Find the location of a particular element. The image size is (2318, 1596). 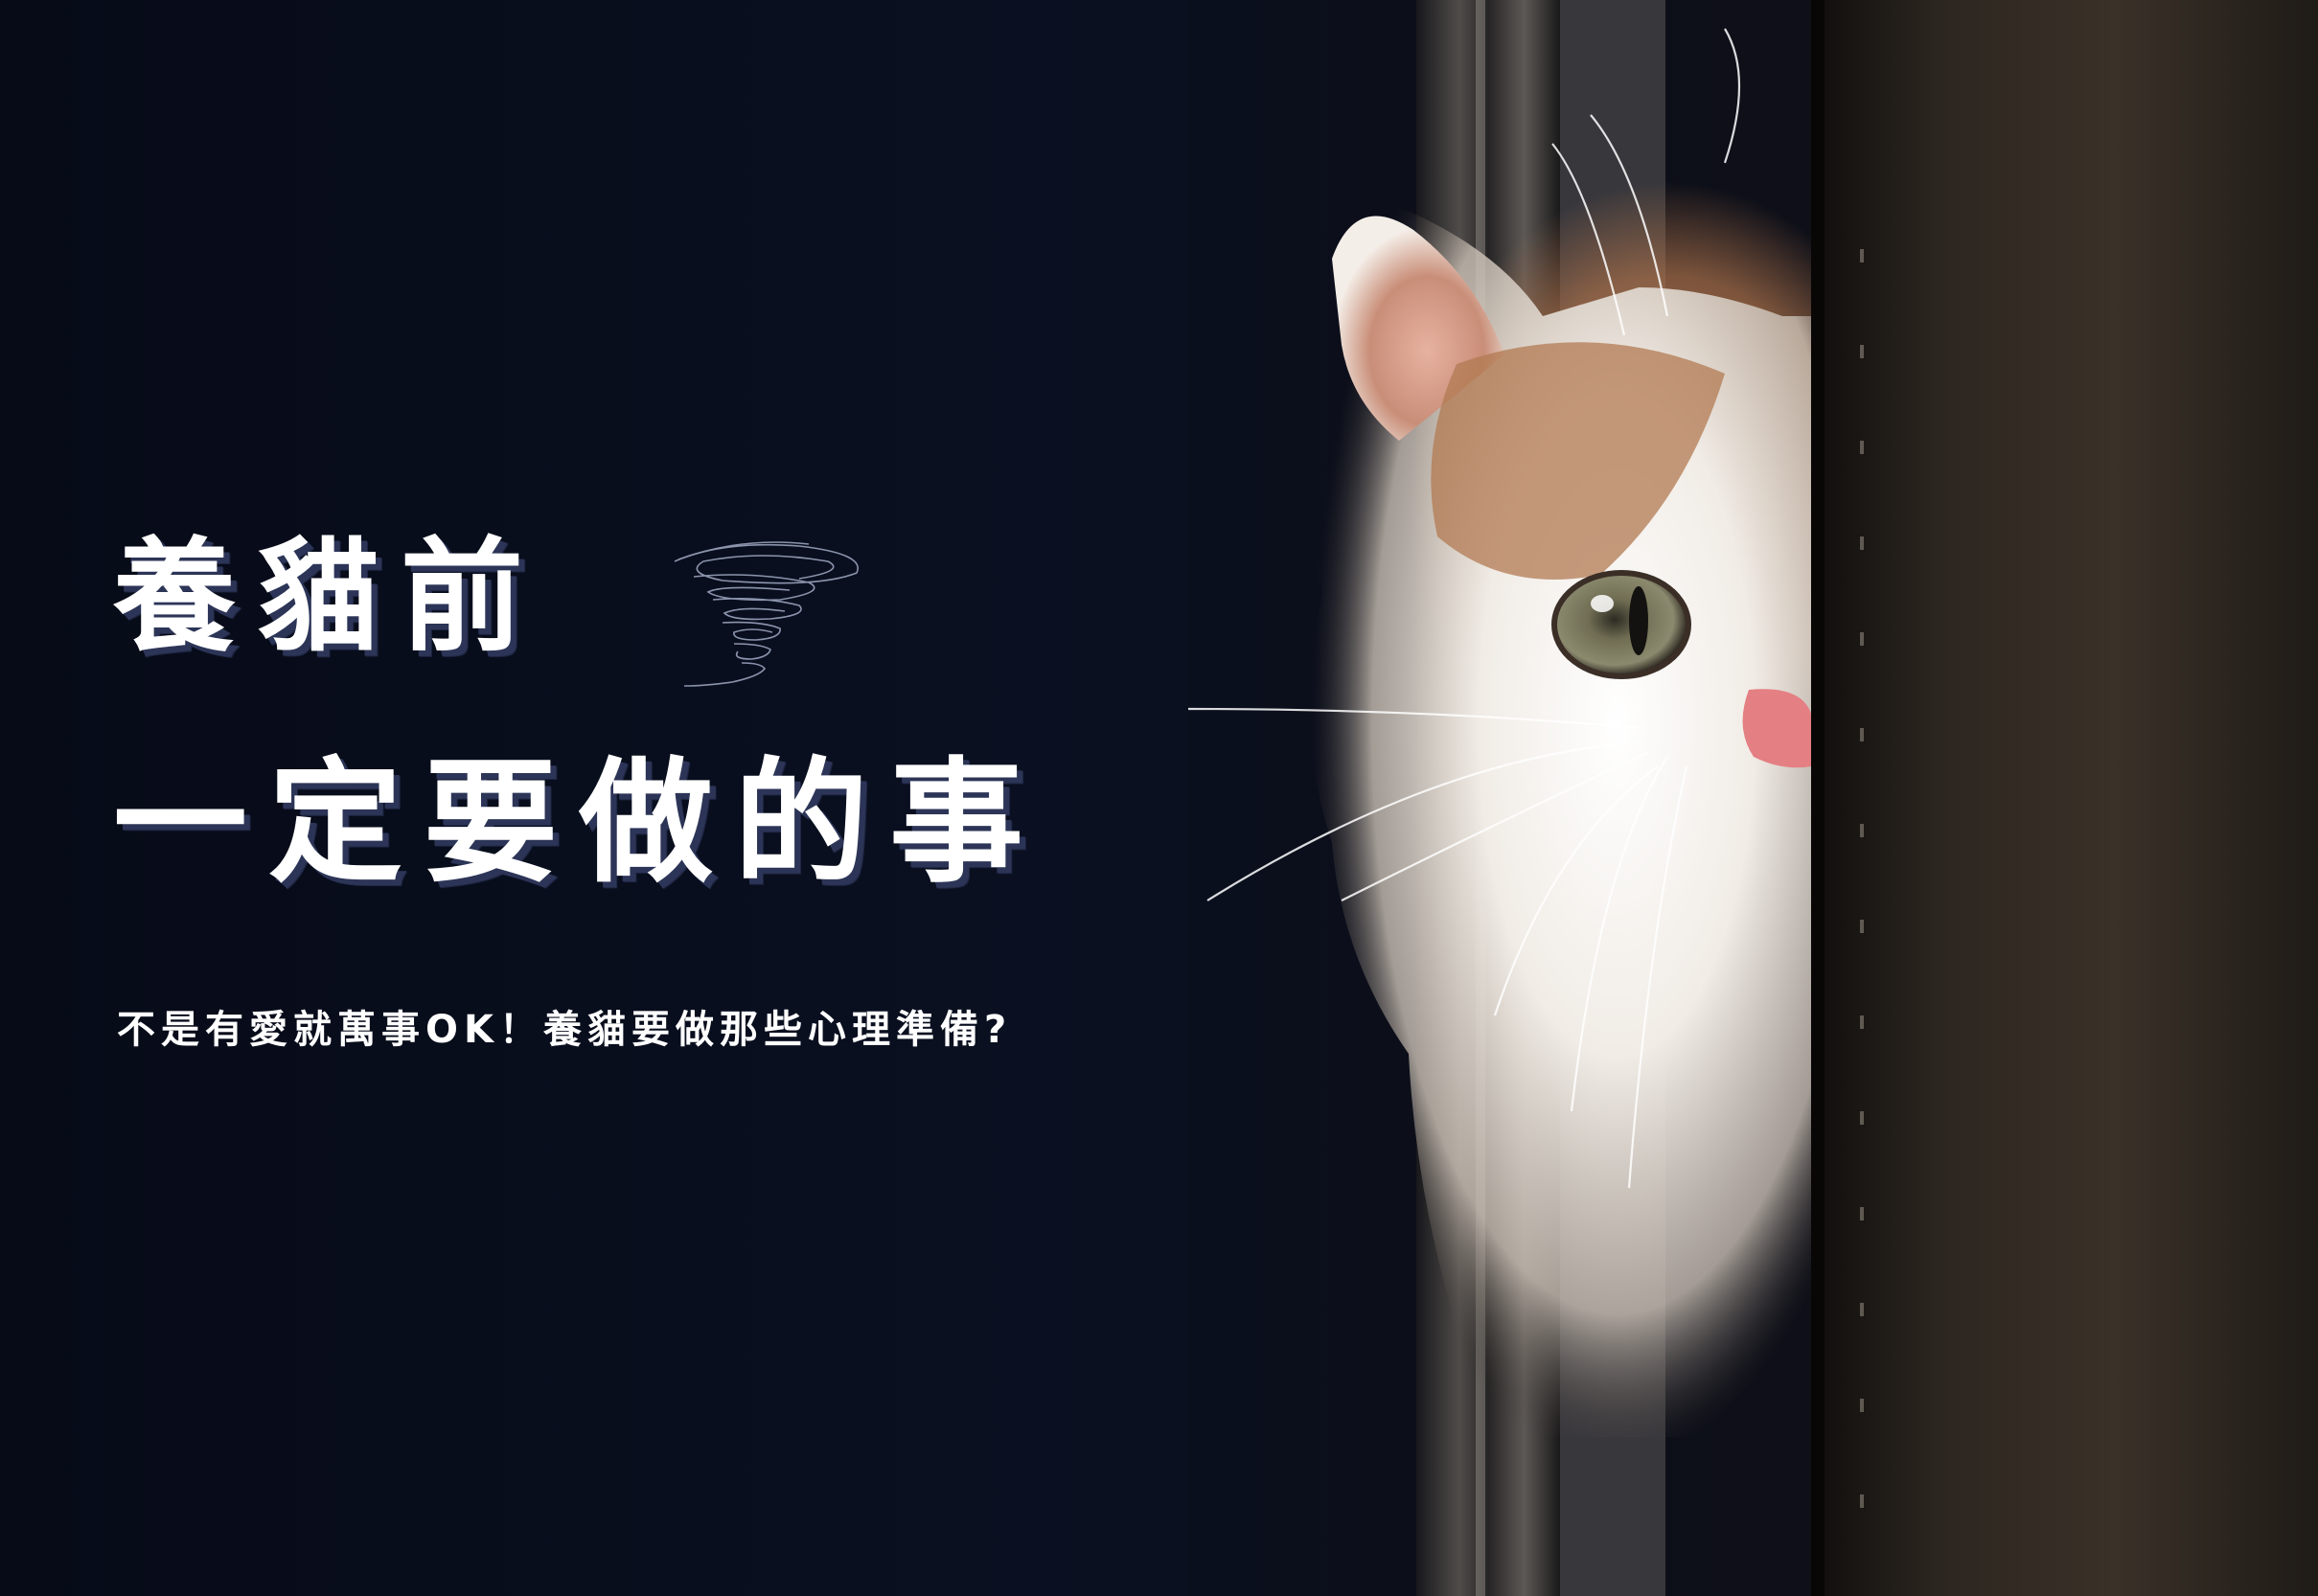

subtitle: 不是有愛就萬事OK！養貓要做那些心理準備? is located at coordinates (565, 1030).